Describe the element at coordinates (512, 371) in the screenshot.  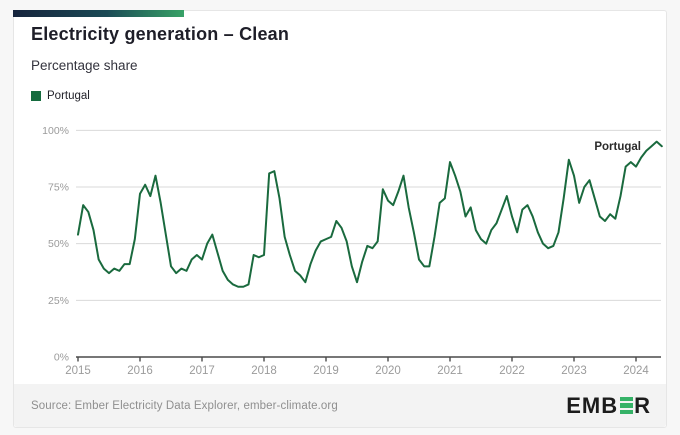
I see `svg-text: 2022` at that location.